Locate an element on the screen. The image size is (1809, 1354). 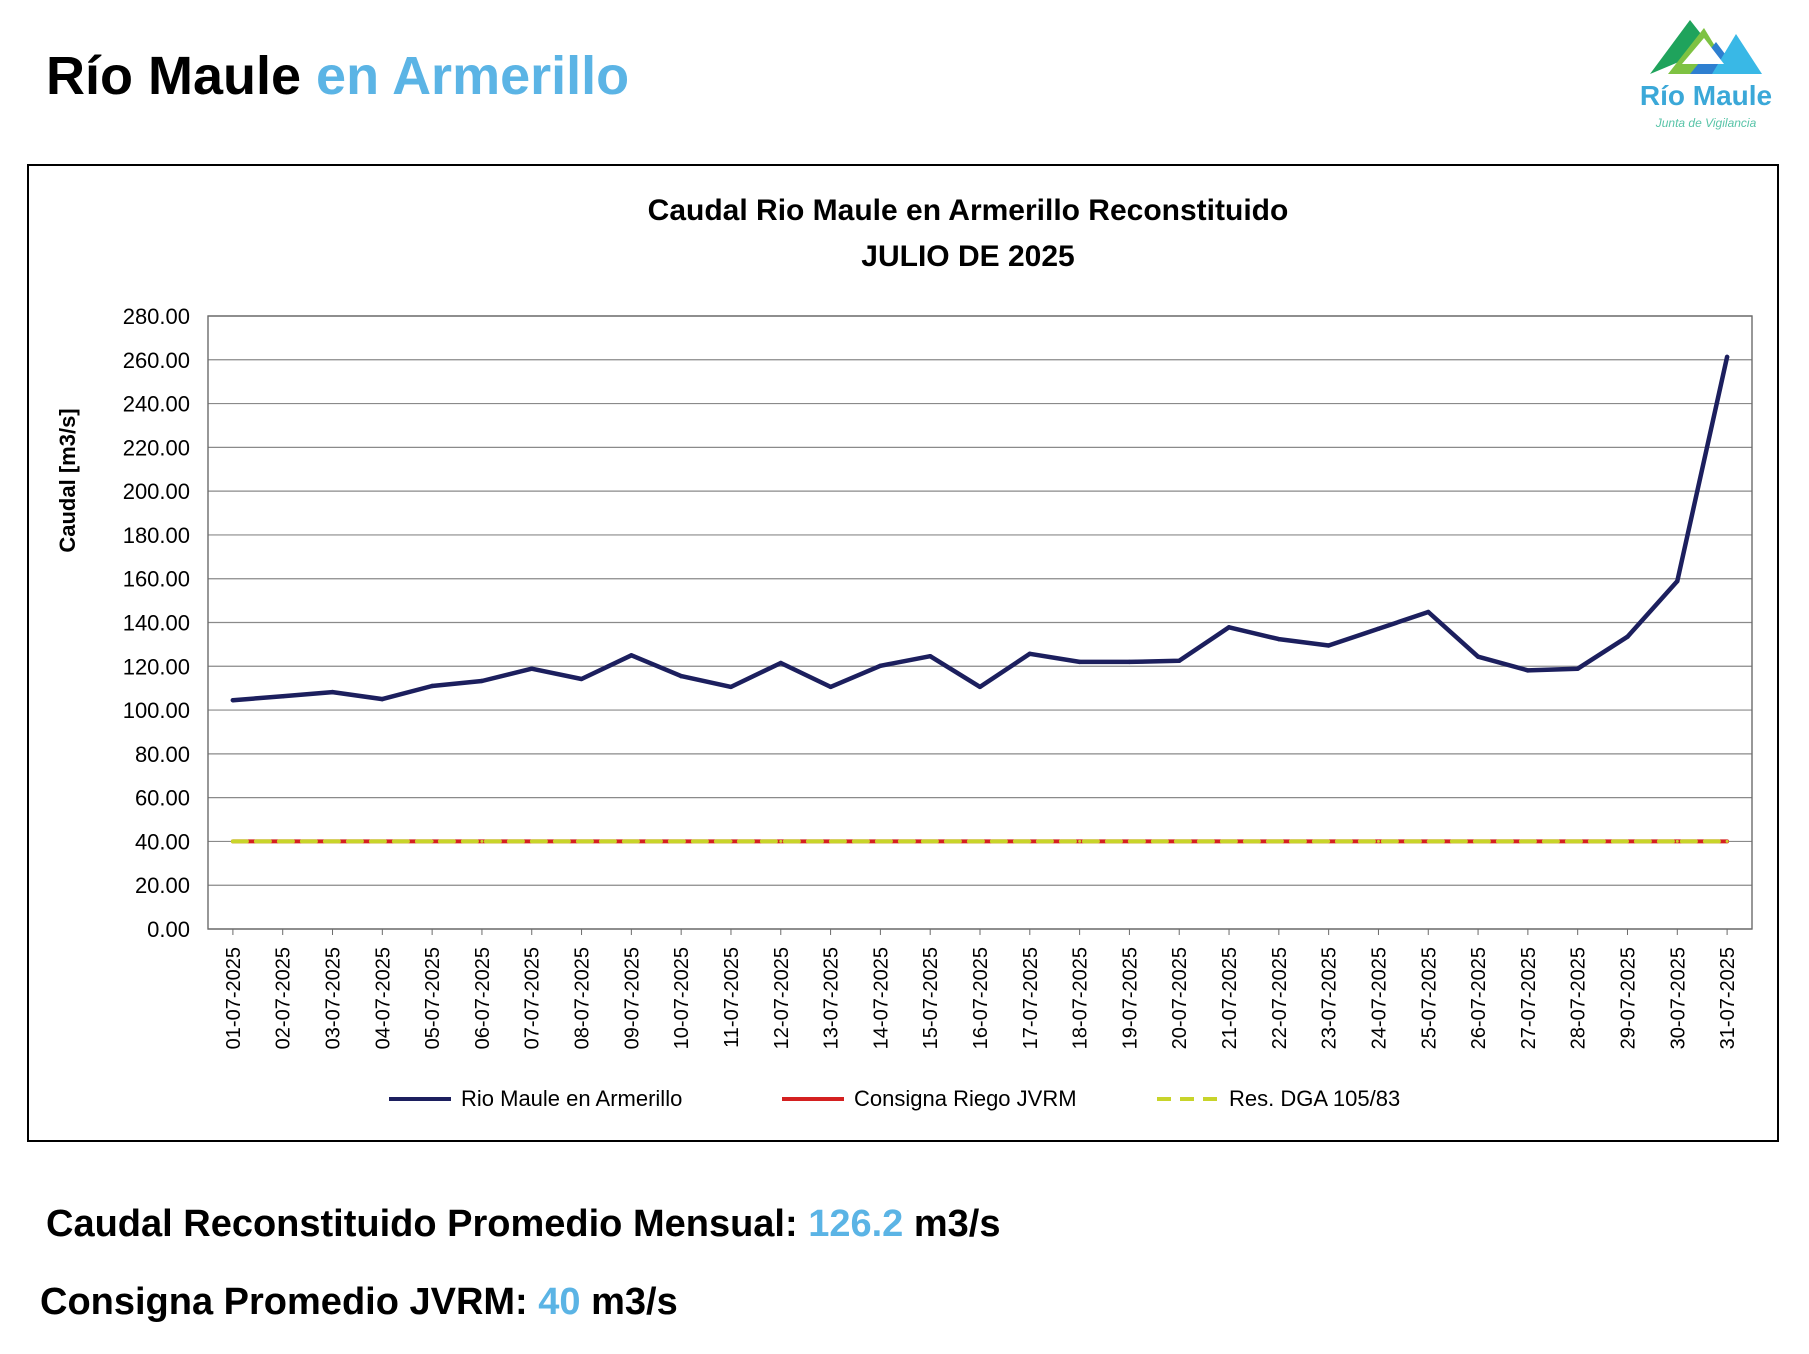
x-tick-label: 05-07-2025 is located at coordinates (433, 998).